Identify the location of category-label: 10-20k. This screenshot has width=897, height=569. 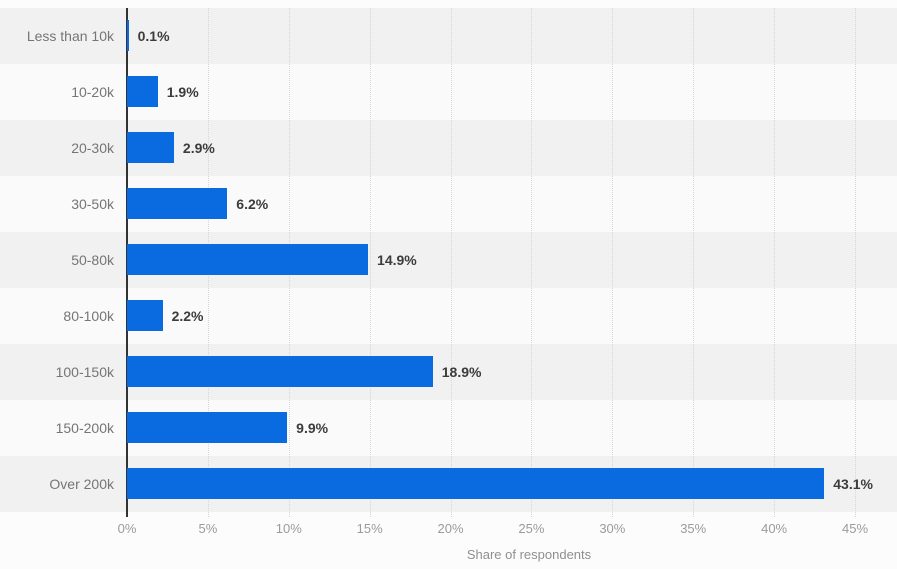
(92, 92).